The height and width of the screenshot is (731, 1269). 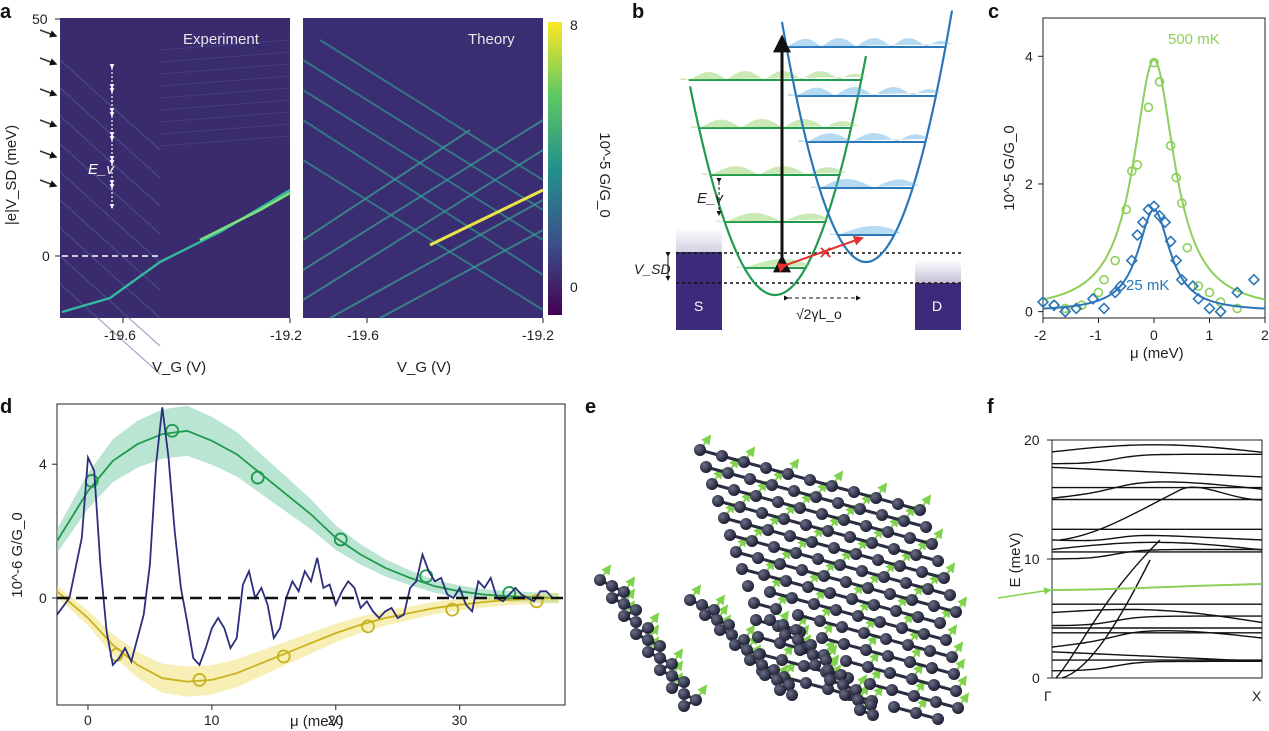 I want to click on phonon-band-dispersive, so click(x=1108, y=609).